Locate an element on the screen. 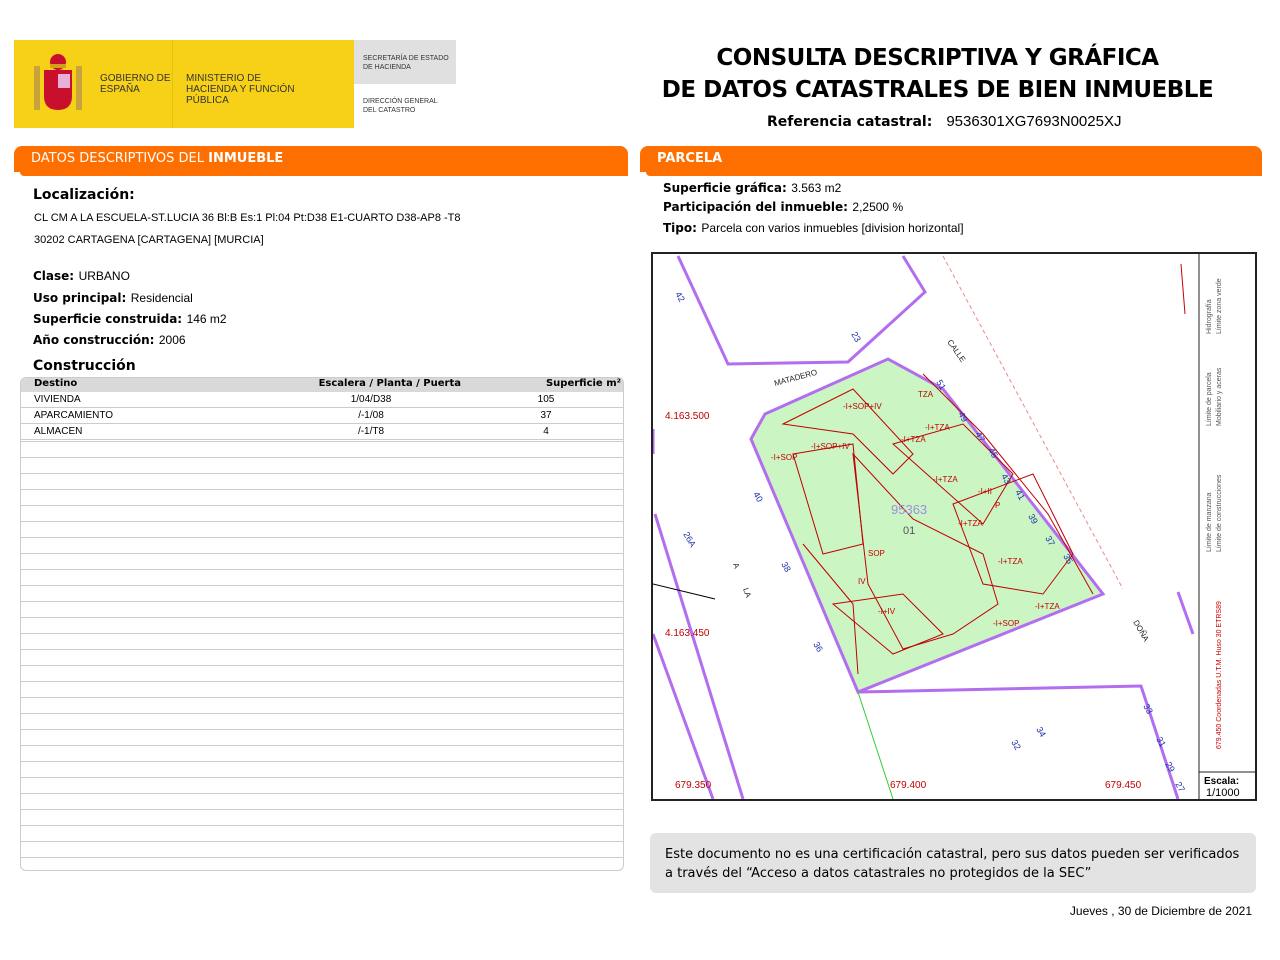 The width and height of the screenshot is (1280, 960). north-arrow-icon is located at coordinates (1183, 289).